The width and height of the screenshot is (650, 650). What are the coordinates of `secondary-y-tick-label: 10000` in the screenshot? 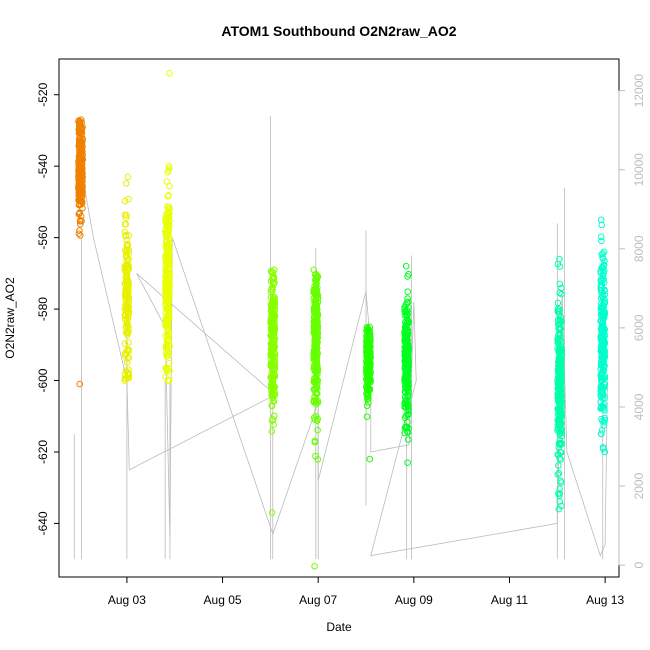 It's located at (639, 170).